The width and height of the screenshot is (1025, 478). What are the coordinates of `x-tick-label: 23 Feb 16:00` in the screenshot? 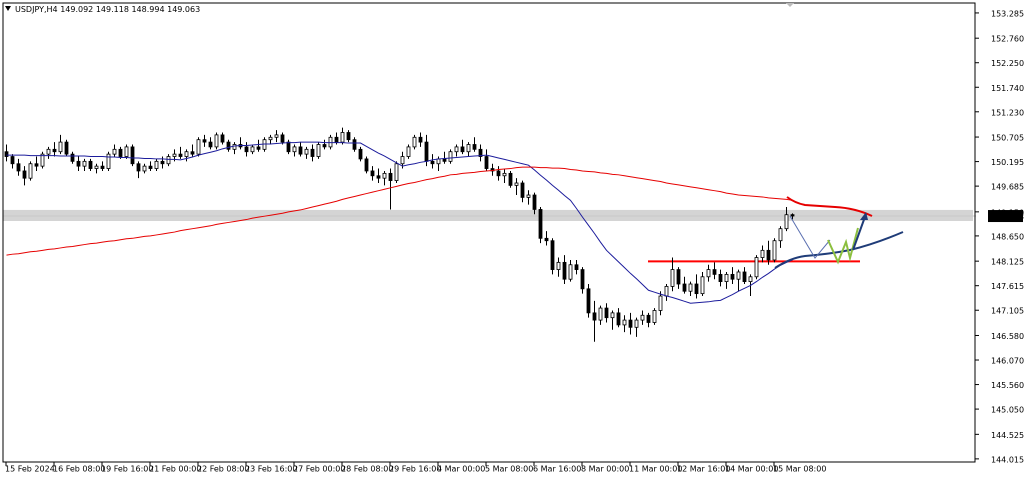 It's located at (271, 469).